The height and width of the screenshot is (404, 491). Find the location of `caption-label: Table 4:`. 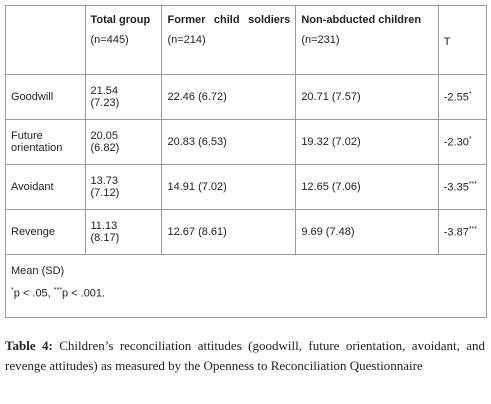

caption-label: Table 4: is located at coordinates (29, 345).